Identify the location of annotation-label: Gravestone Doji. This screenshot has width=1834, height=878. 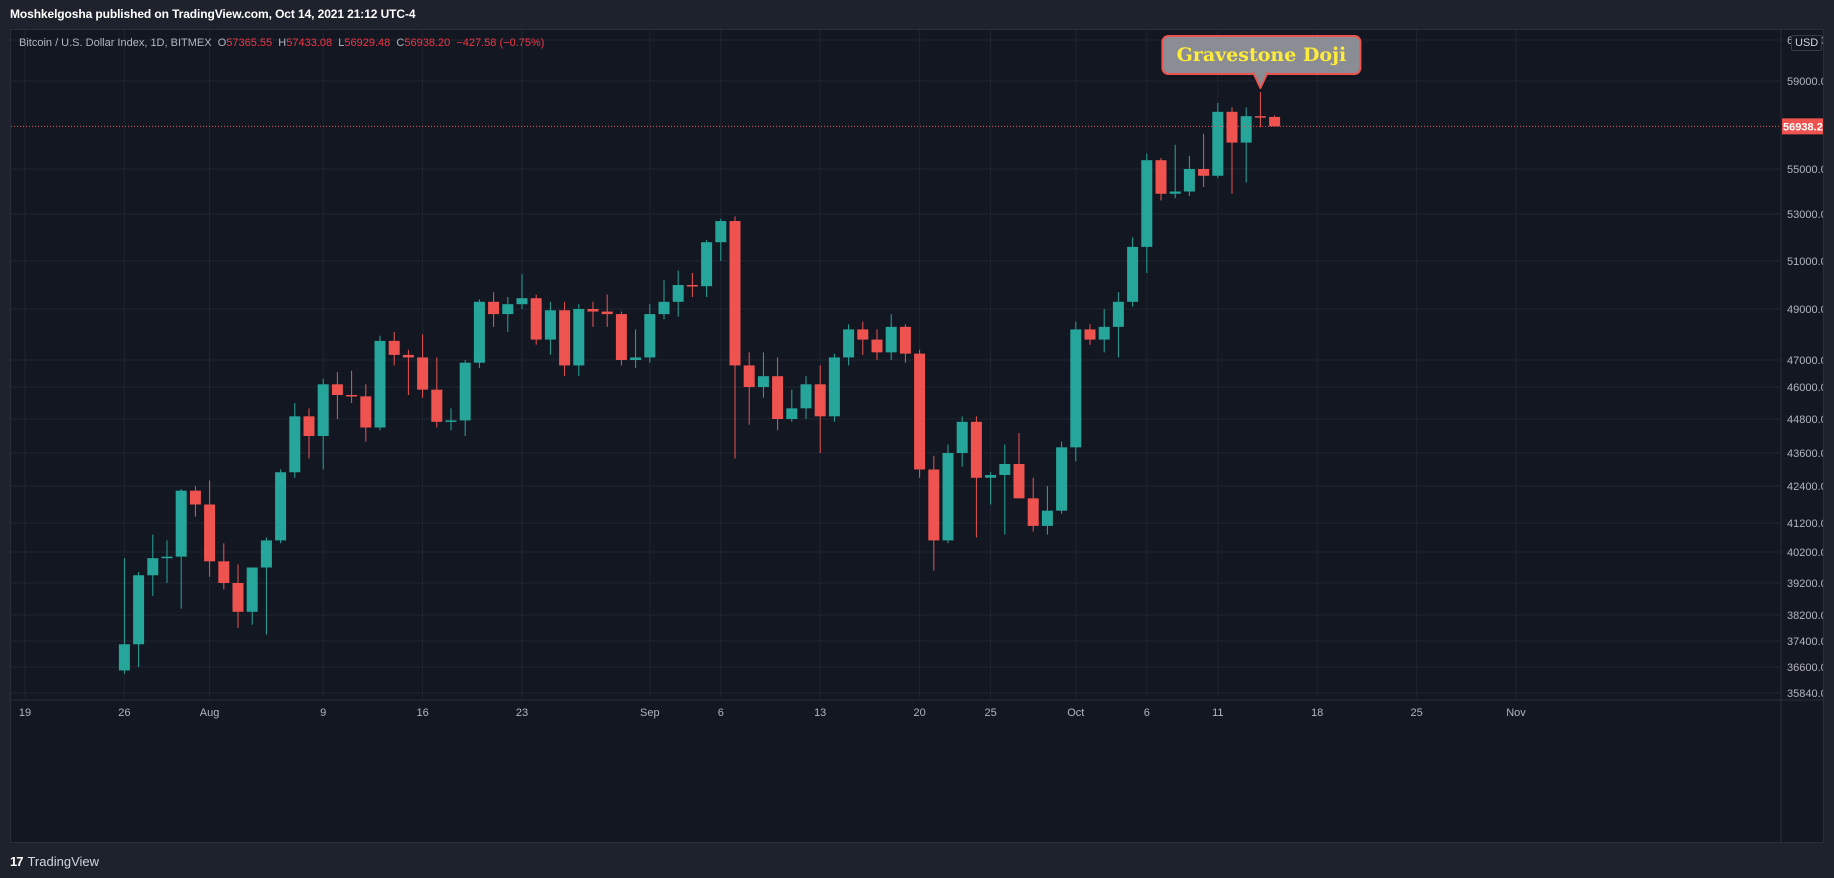
(1262, 55).